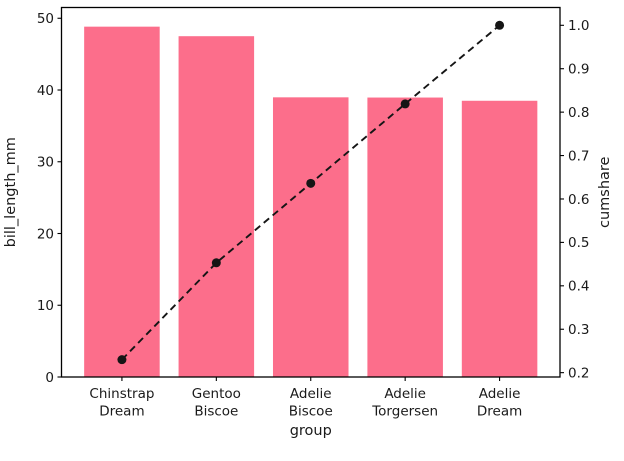  Describe the element at coordinates (499, 238) in the screenshot. I see `bar-adelie-dream` at that location.